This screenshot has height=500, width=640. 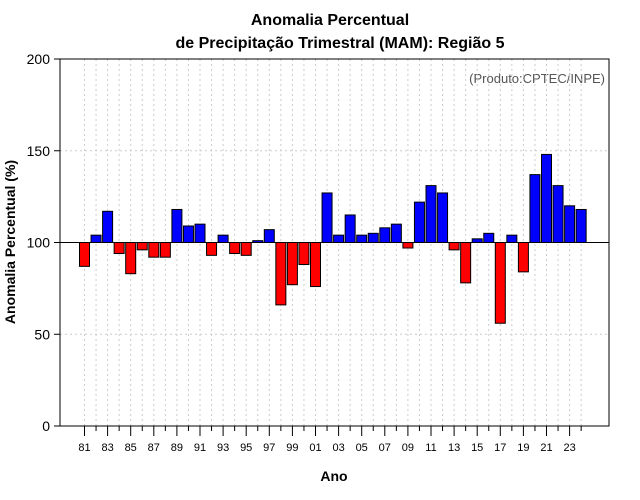 I want to click on chart-title-line1: Anomalia Percentual, so click(x=330, y=20).